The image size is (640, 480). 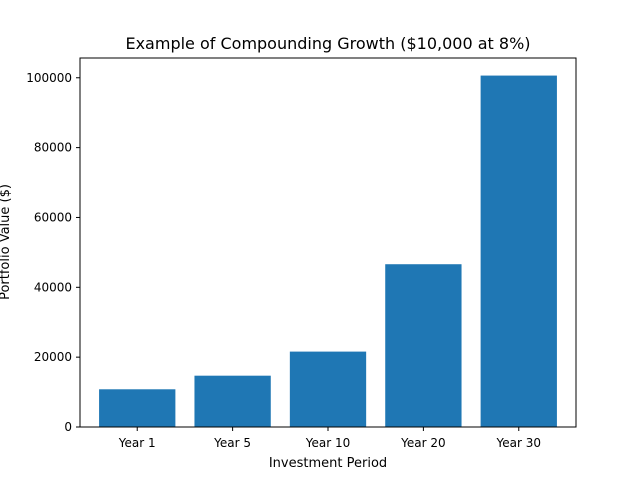 I want to click on x-axis-label: Investment Period, so click(x=328, y=463).